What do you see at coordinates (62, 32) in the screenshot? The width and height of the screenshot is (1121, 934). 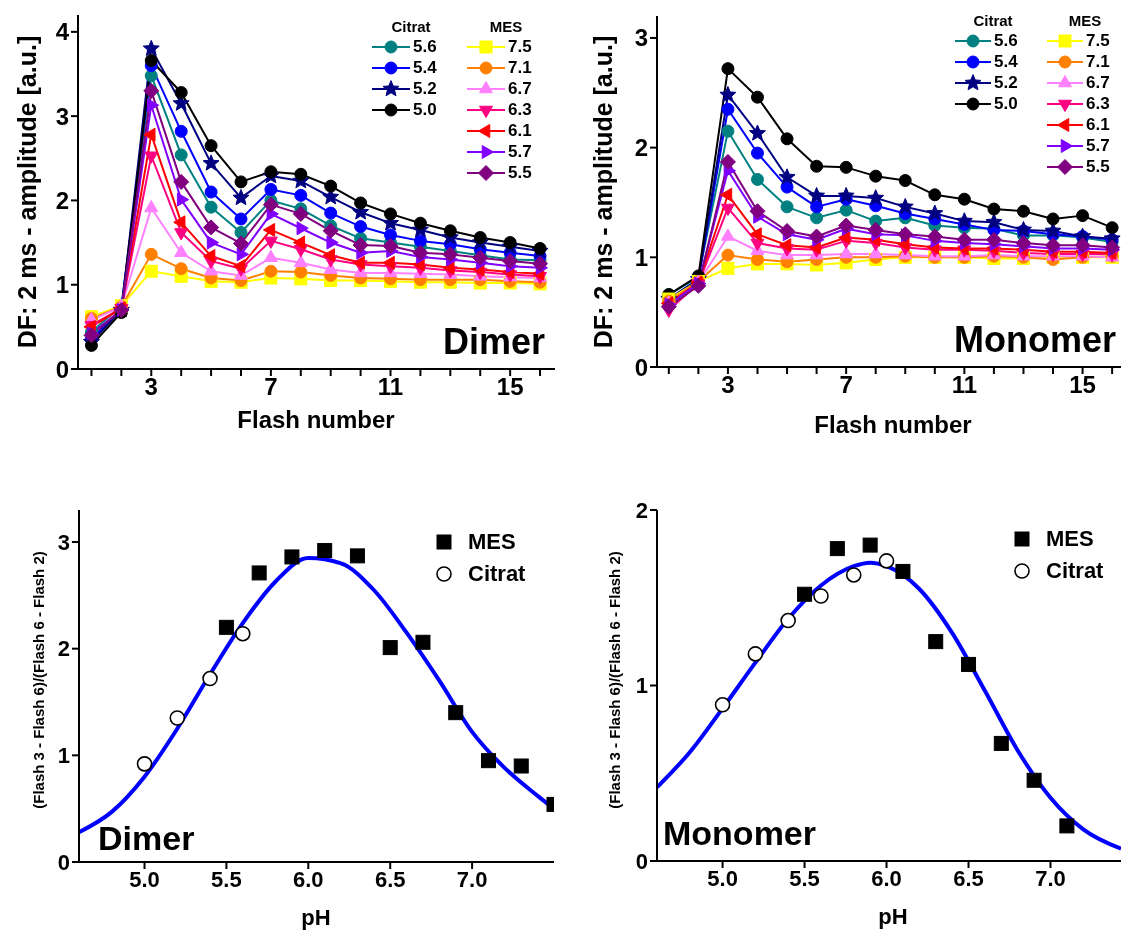 I see `y-tick-label: 4` at bounding box center [62, 32].